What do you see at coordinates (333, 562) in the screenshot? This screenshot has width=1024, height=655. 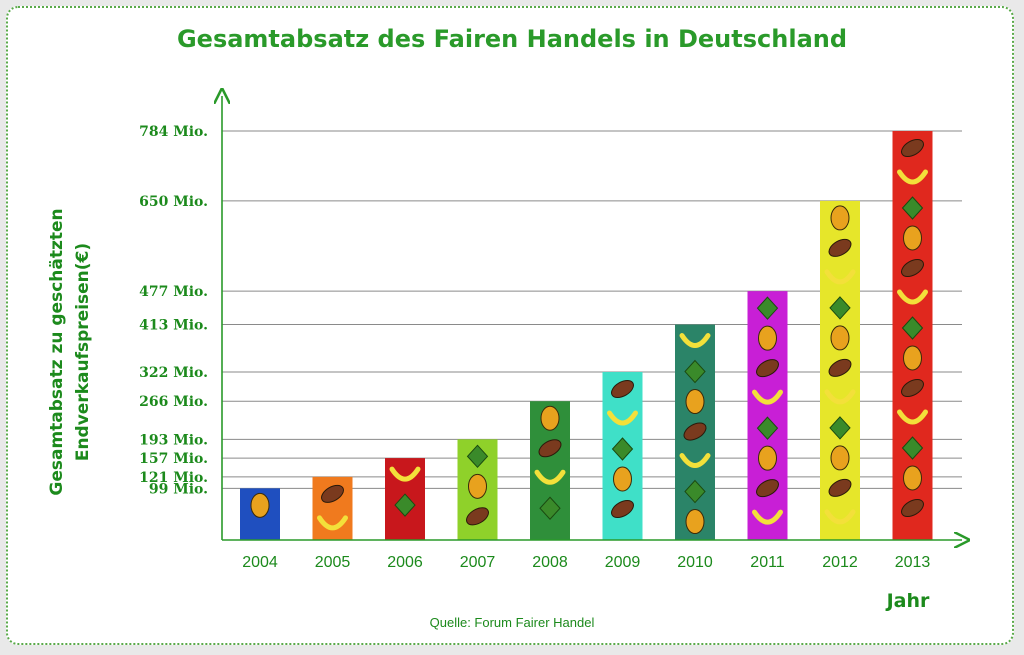 I see `x-tick-label: 2005` at bounding box center [333, 562].